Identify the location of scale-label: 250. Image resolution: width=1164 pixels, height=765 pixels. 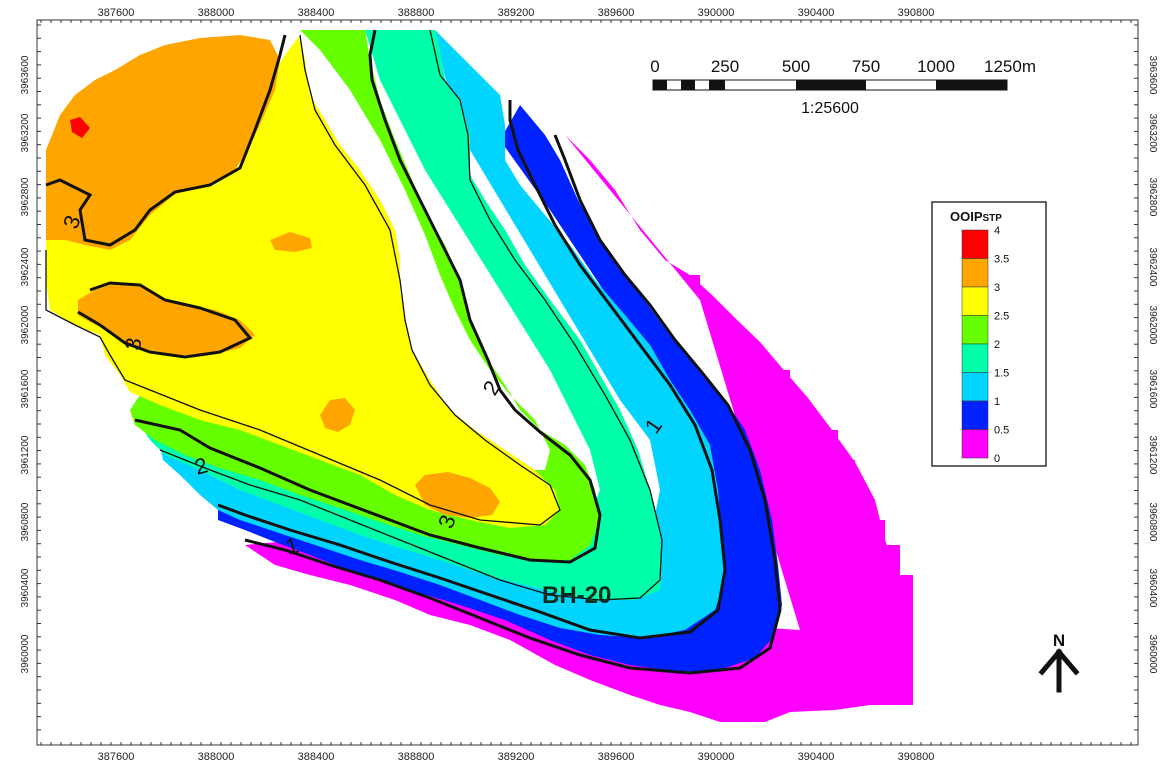
(725, 66).